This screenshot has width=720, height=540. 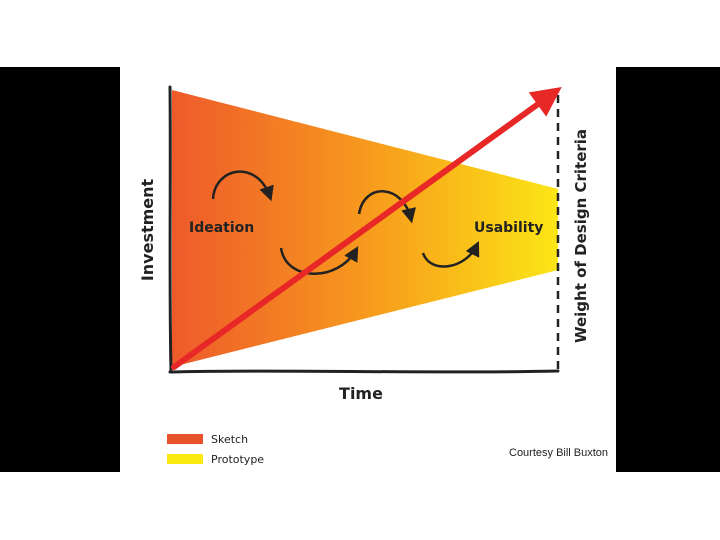 What do you see at coordinates (185, 439) in the screenshot?
I see `legend-swatch-sketch` at bounding box center [185, 439].